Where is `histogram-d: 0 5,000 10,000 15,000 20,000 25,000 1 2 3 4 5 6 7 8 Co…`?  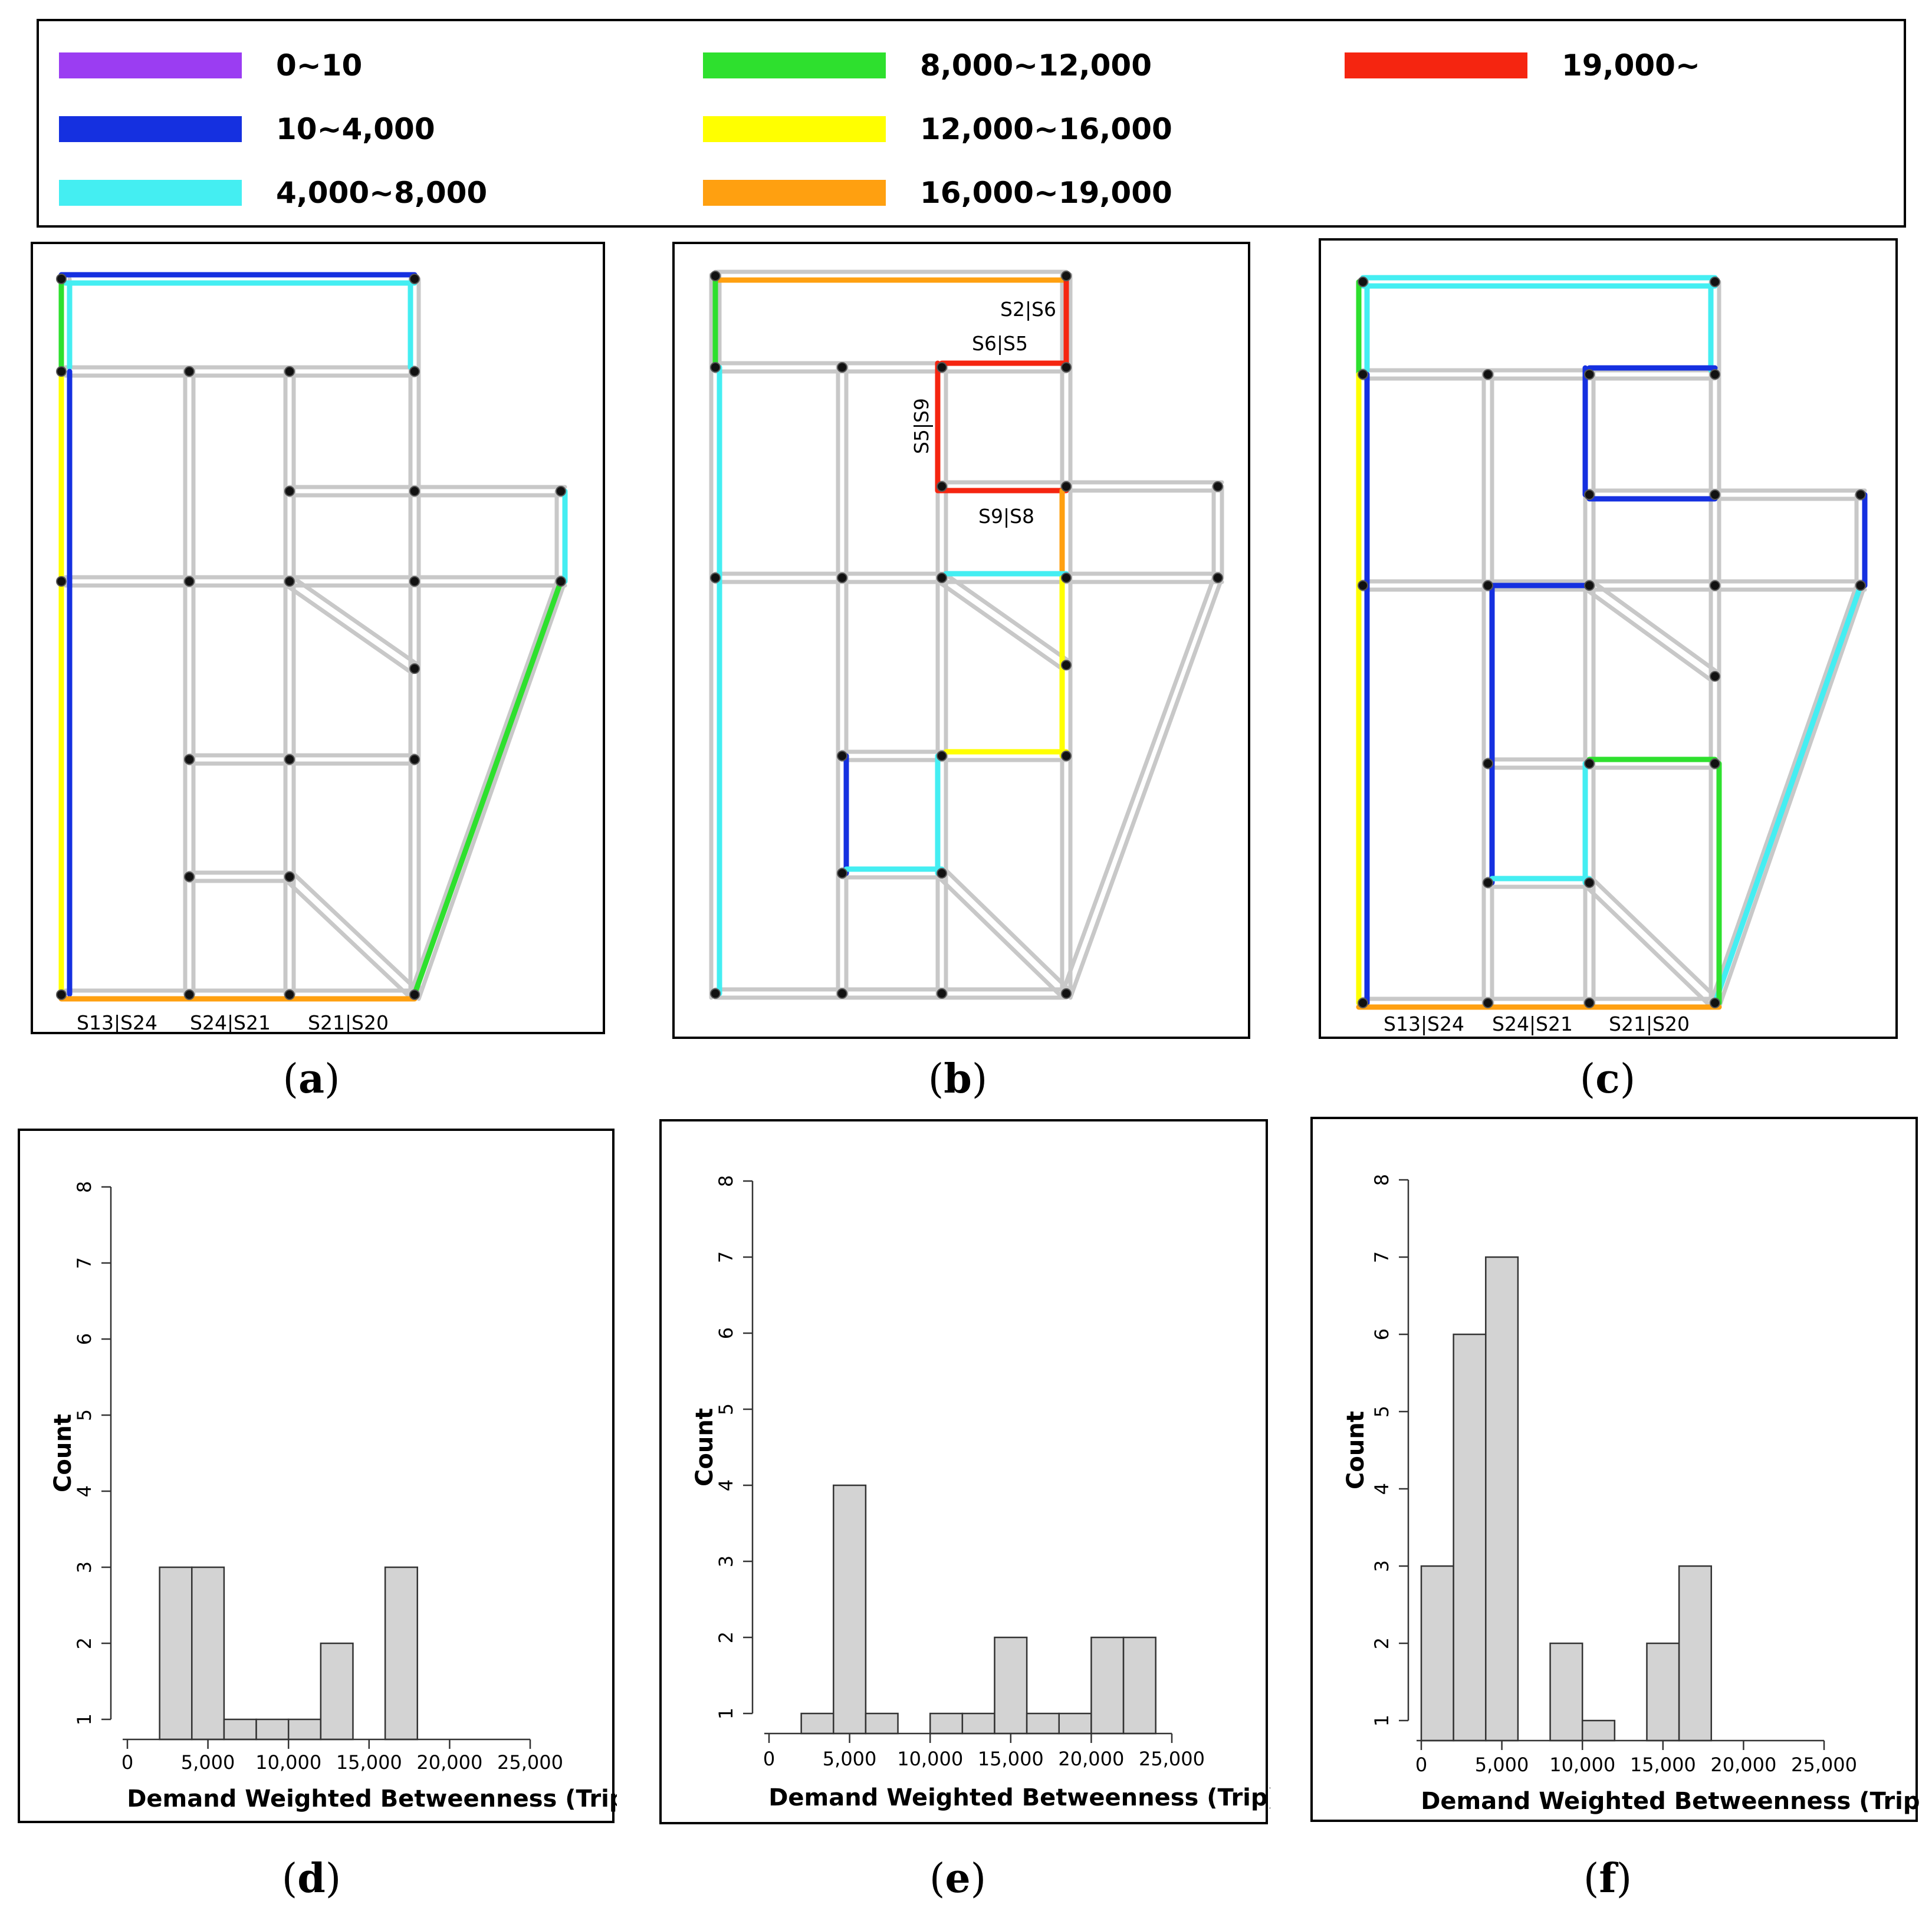
histogram-d: 0 5,000 10,000 15,000 20,000 25,000 1 2 3 4 5 6 7 8 Co… is located at coordinates (333, 1497).